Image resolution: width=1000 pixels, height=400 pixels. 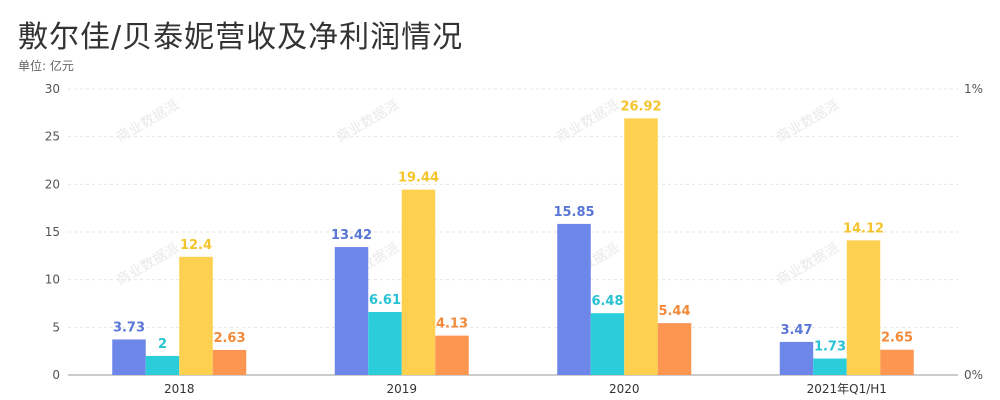 What do you see at coordinates (196, 245) in the screenshot?
I see `data-label: 12.4` at bounding box center [196, 245].